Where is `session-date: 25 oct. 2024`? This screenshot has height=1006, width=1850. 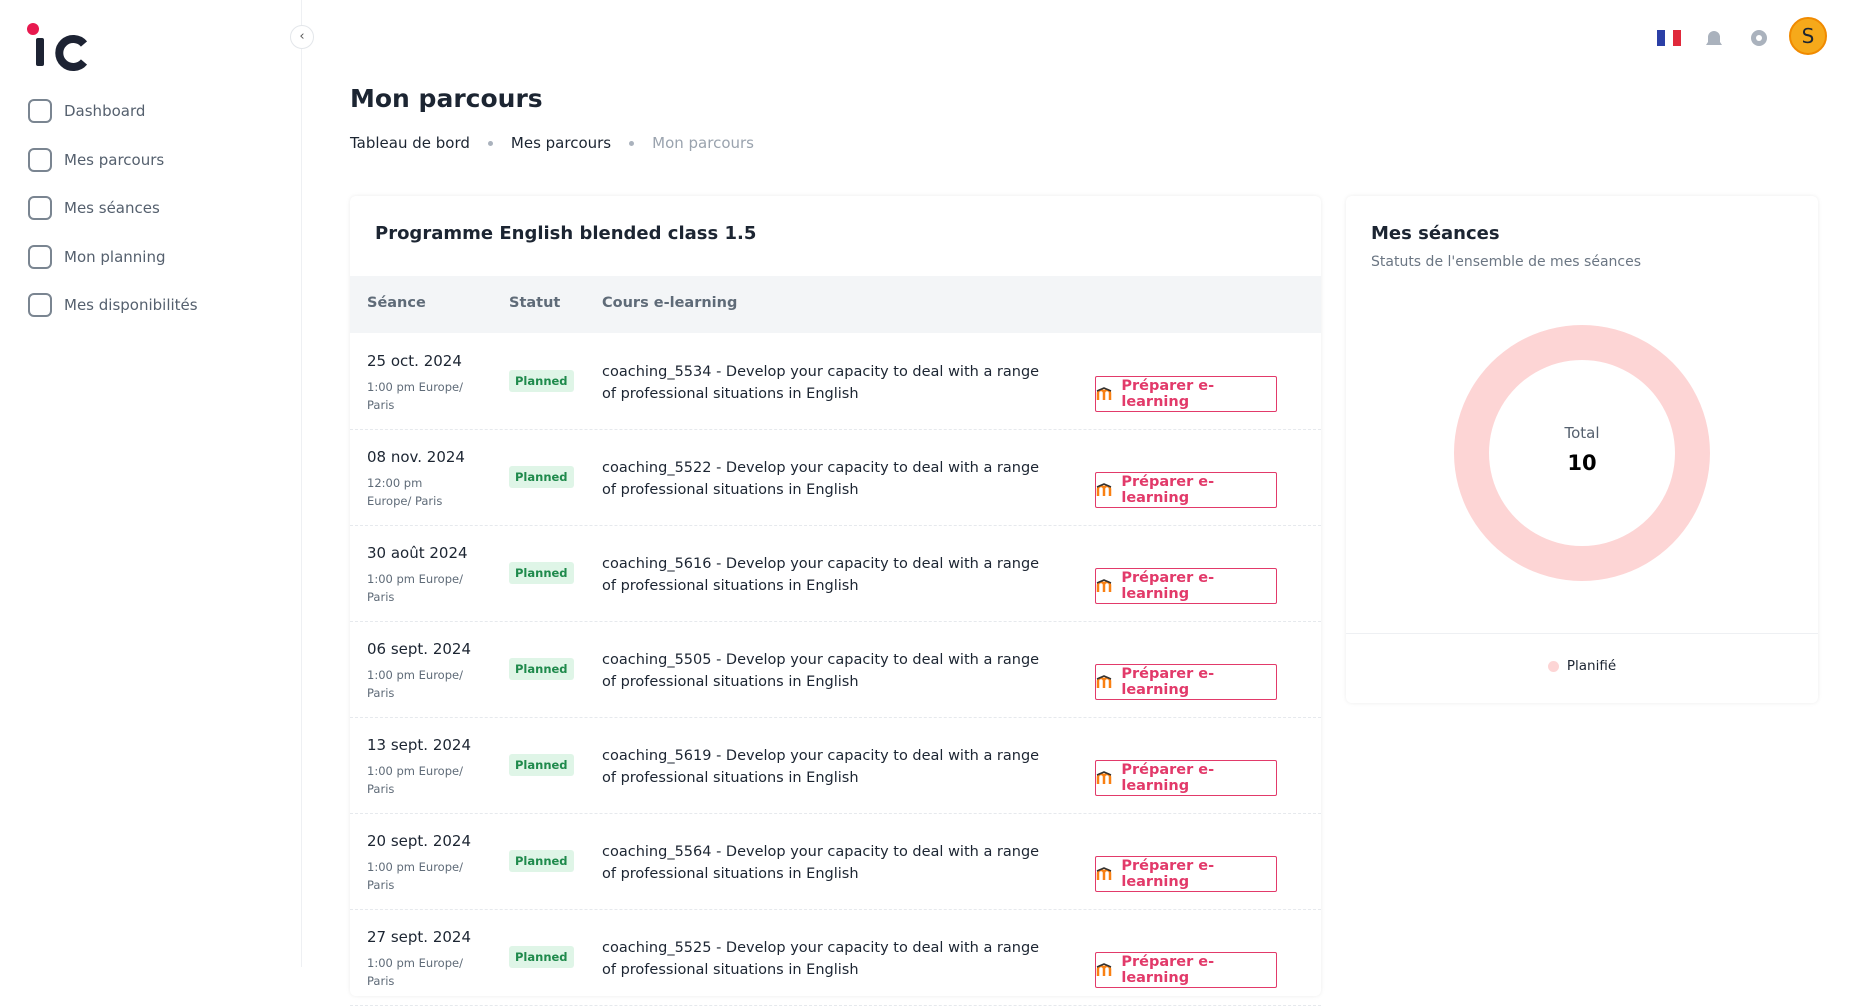 session-date: 25 oct. 2024 is located at coordinates (414, 361).